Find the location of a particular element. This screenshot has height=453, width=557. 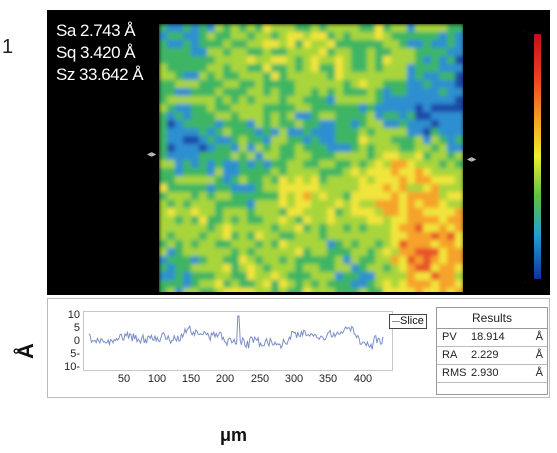

slice-marker-right: ◀▶ is located at coordinates (472, 160).